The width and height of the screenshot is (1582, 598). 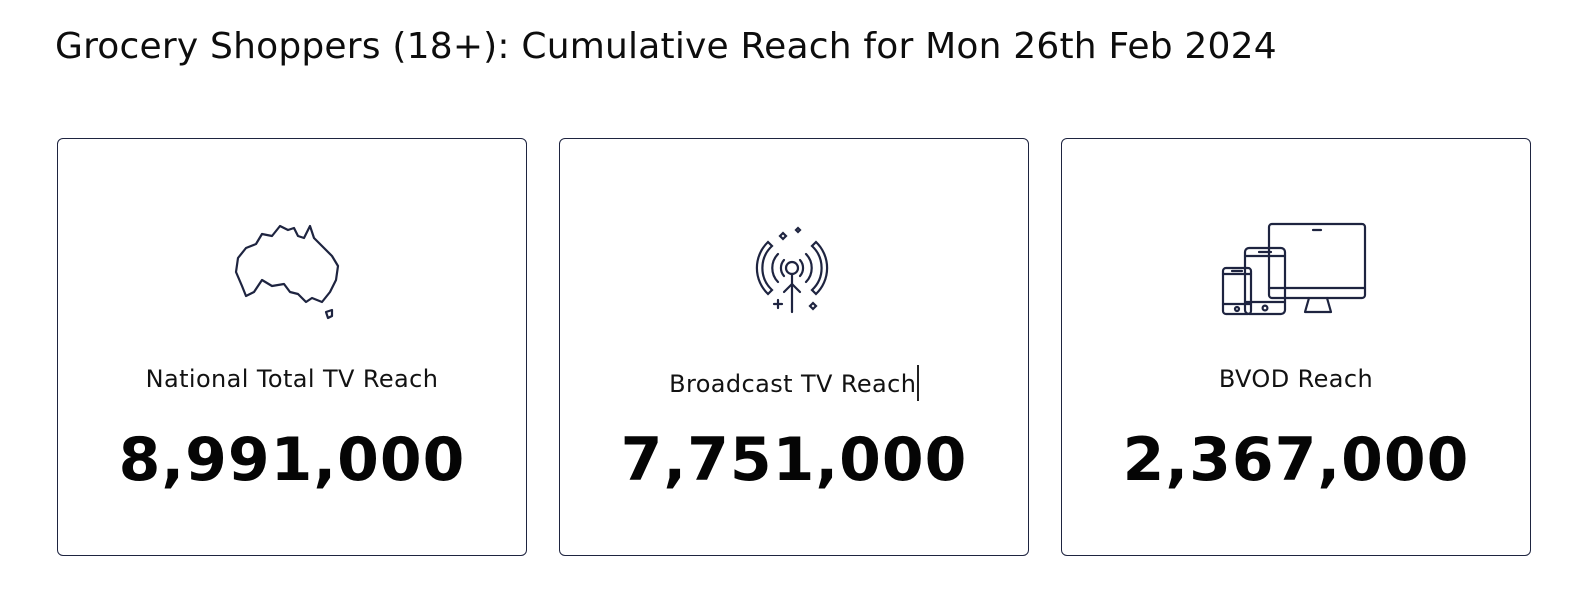 What do you see at coordinates (1296, 460) in the screenshot?
I see `bvod-reach-value: 2,367,000` at bounding box center [1296, 460].